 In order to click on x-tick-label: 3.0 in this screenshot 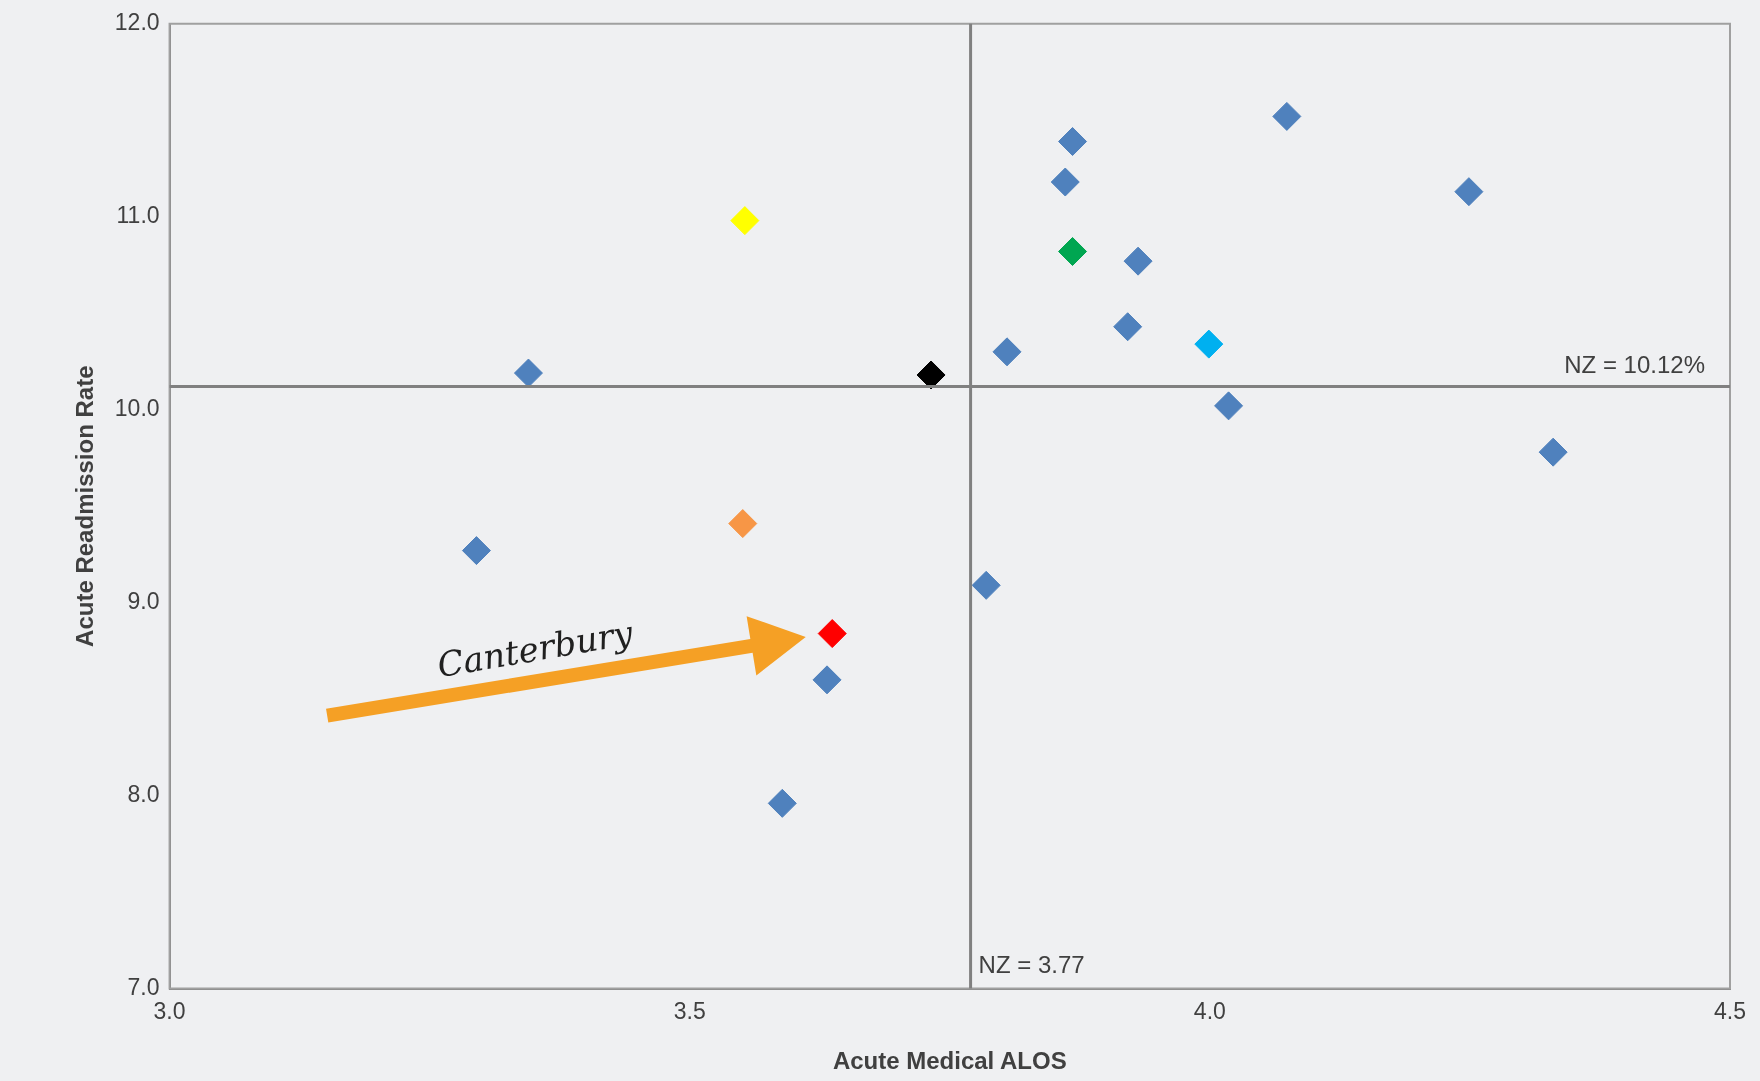, I will do `click(169, 1010)`.